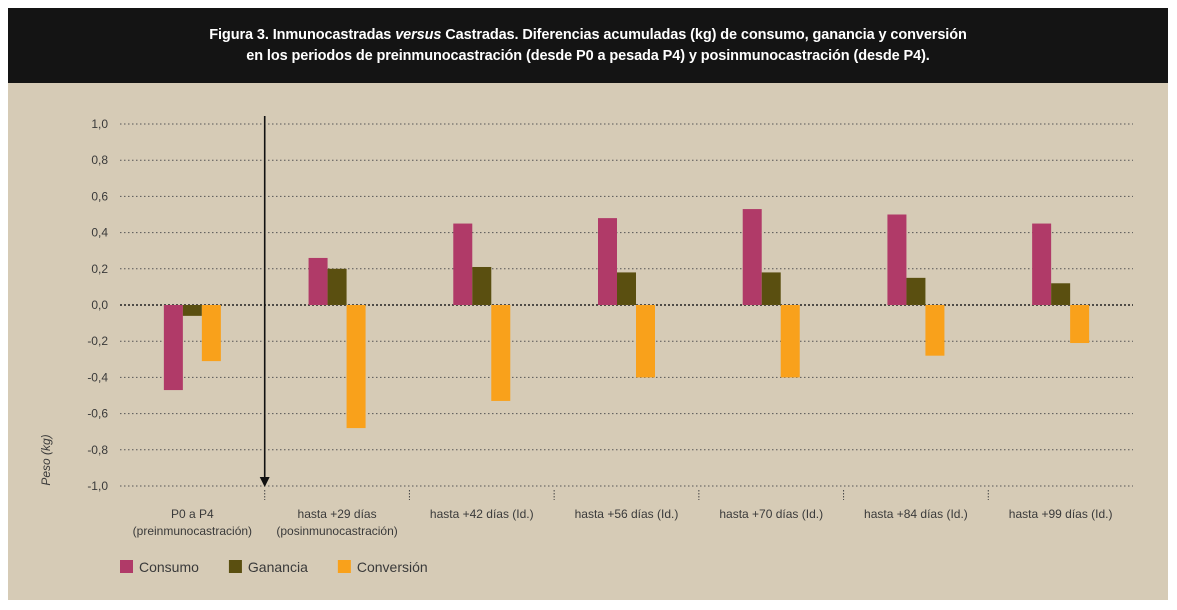 The height and width of the screenshot is (610, 1177). What do you see at coordinates (392, 567) in the screenshot?
I see `legend-label: Conversión` at bounding box center [392, 567].